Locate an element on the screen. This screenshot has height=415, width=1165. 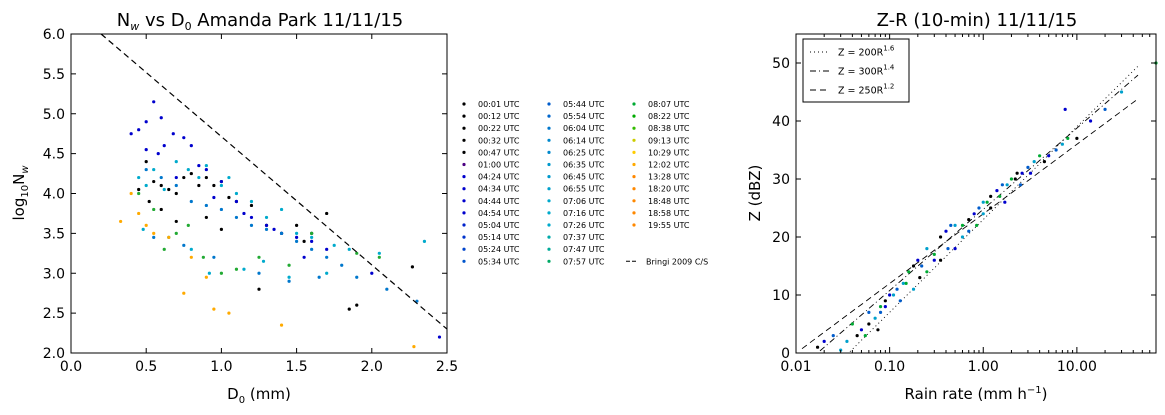
legend-entry-label: 05:14 UTC is located at coordinates (499, 237).